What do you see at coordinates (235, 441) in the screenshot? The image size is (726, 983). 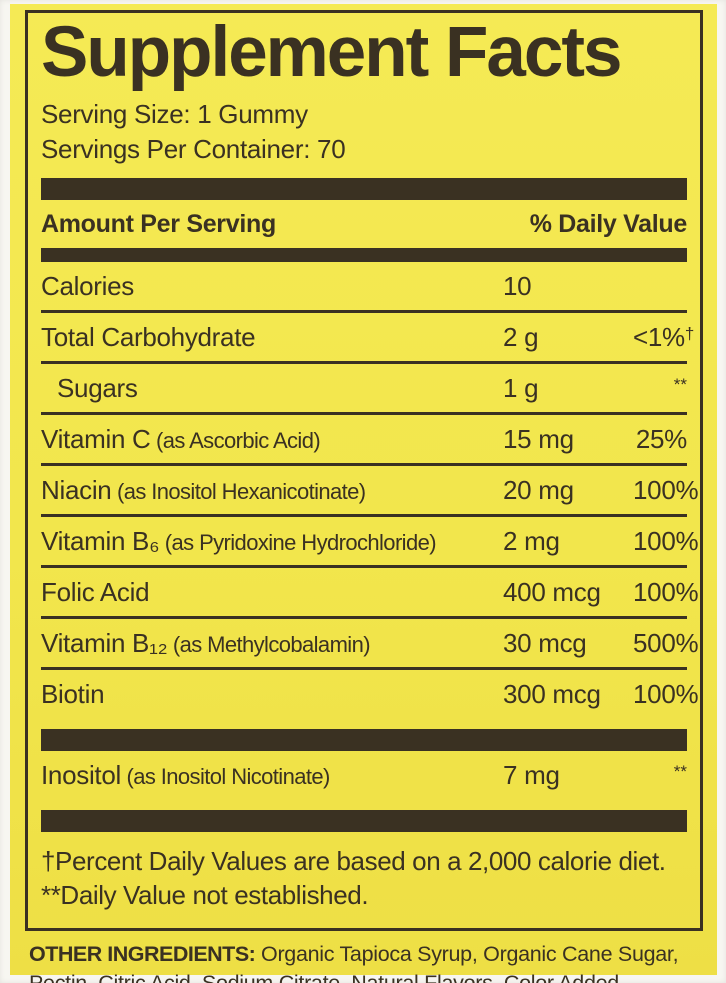 I see `nutrient-source: (as Ascorbic Acid)` at bounding box center [235, 441].